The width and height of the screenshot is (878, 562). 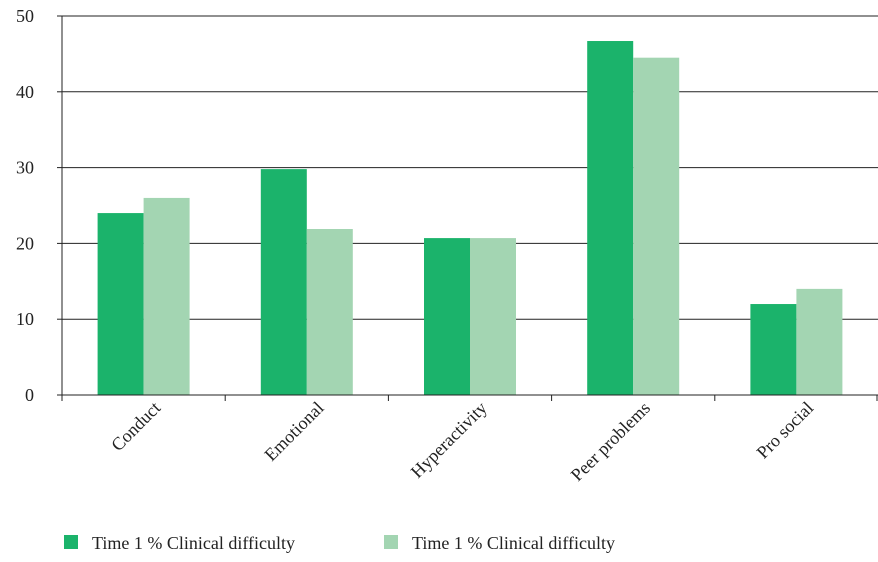 I want to click on x-tick-label: Hyperactivity, so click(x=449, y=440).